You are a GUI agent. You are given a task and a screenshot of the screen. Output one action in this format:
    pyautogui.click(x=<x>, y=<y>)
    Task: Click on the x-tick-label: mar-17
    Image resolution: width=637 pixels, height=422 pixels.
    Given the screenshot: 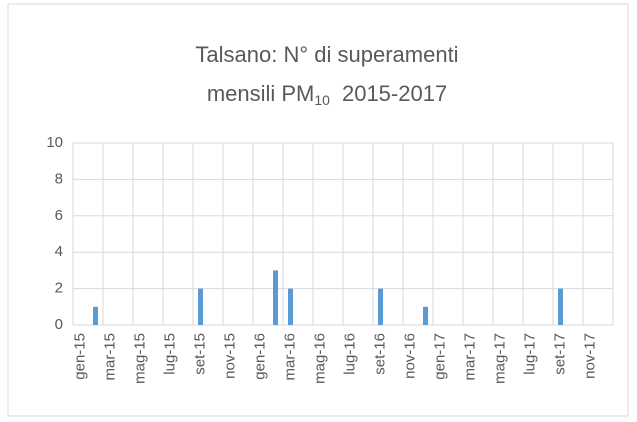 What is the action you would take?
    pyautogui.click(x=469, y=357)
    